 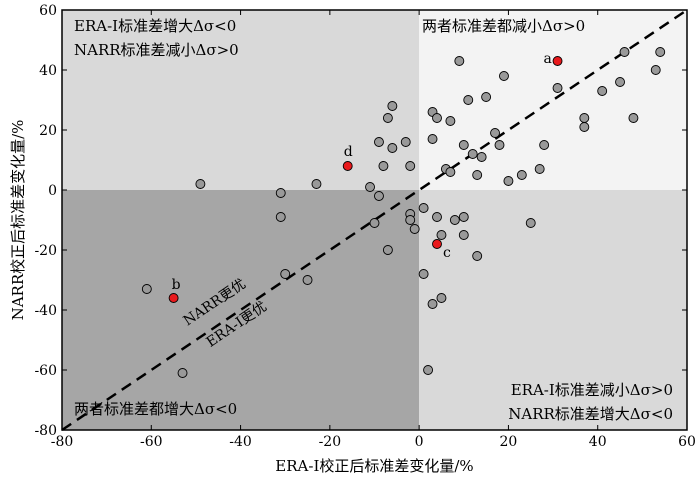 What do you see at coordinates (151, 442) in the screenshot?
I see `x-tick-label: -60` at bounding box center [151, 442].